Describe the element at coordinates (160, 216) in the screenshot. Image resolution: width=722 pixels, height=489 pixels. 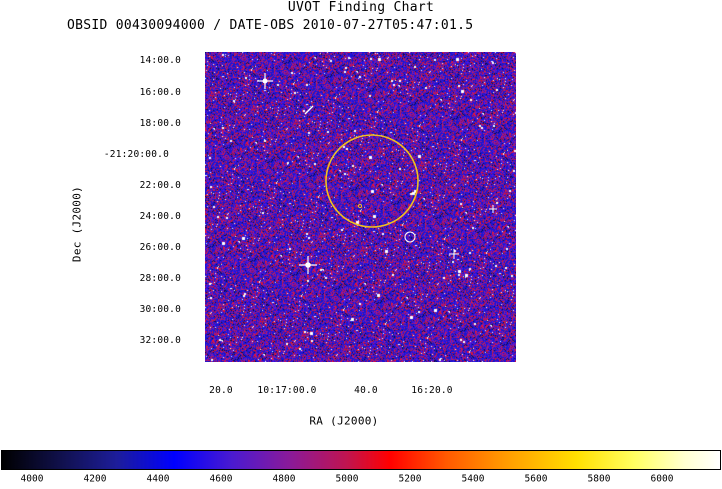
I see `y-tick-label: 24:00.0` at that location.